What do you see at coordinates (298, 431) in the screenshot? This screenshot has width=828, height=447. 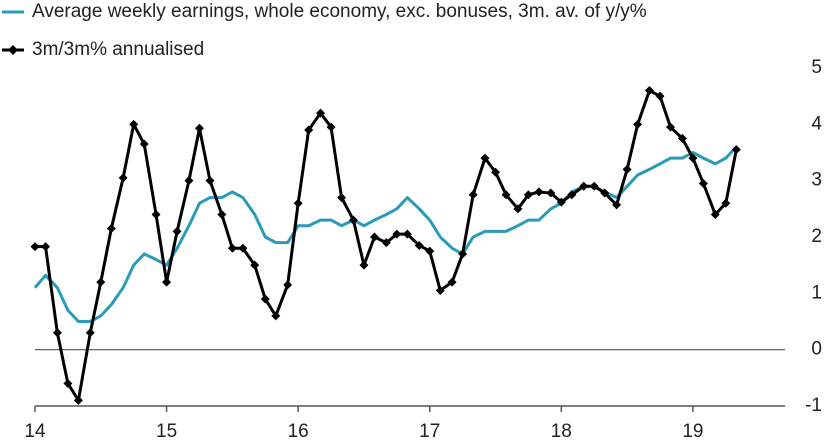 I see `x-tick-label: 16` at bounding box center [298, 431].